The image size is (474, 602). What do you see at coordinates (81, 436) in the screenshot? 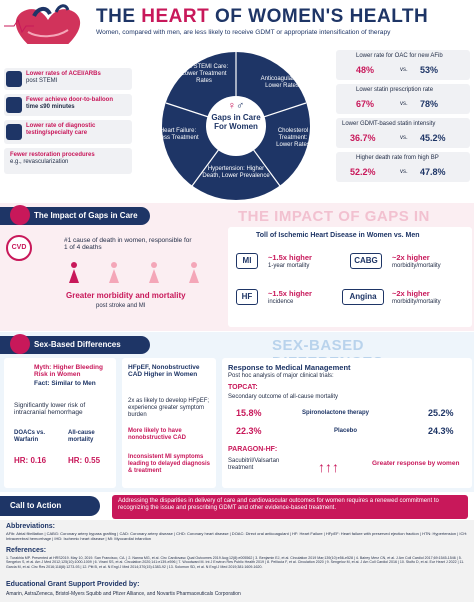
I see `allcause-text: All-cause mortality` at bounding box center [81, 436].